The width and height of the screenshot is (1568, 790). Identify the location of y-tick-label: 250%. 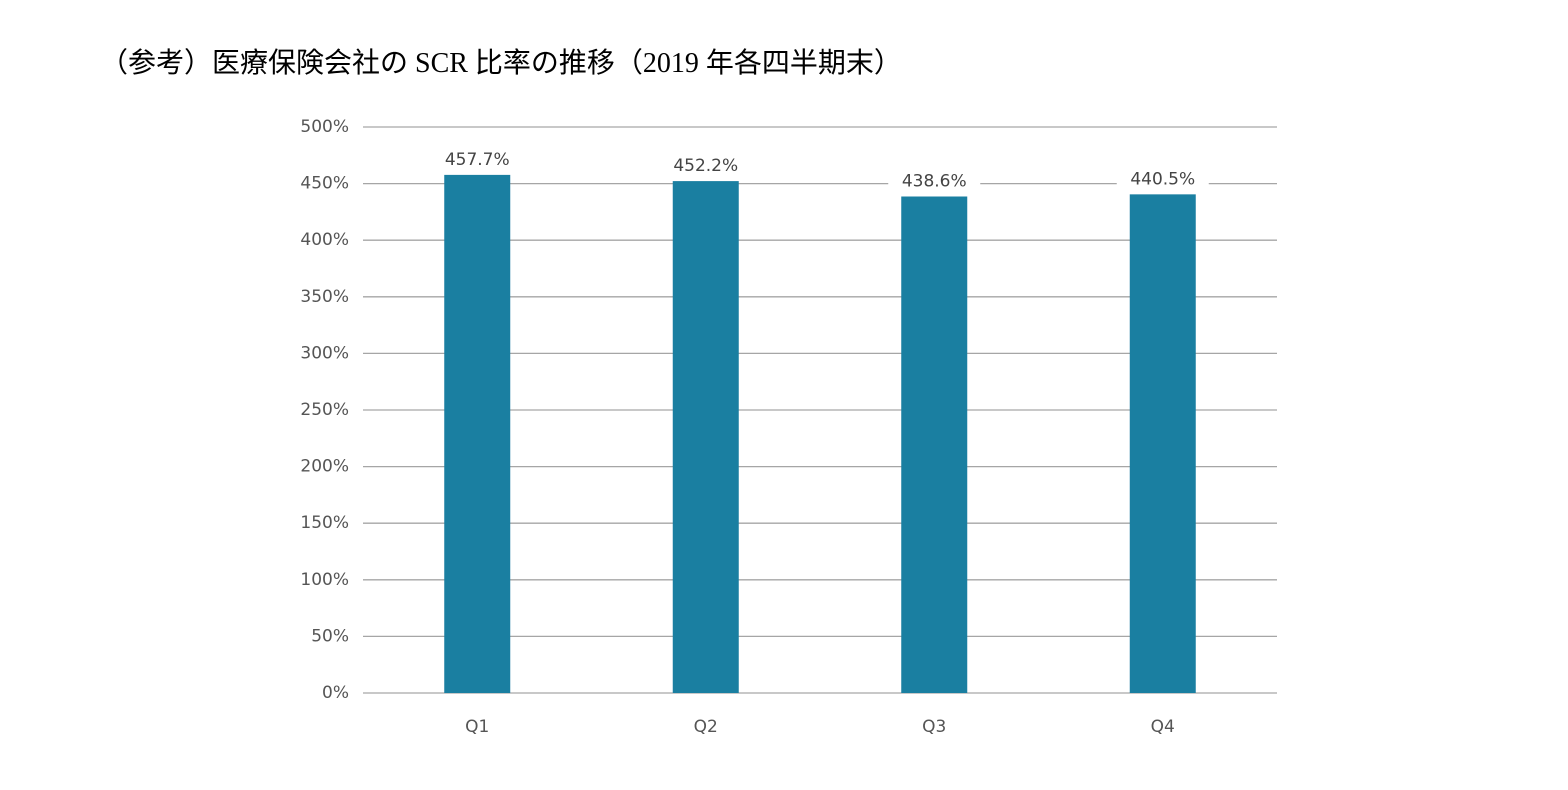
(324, 410).